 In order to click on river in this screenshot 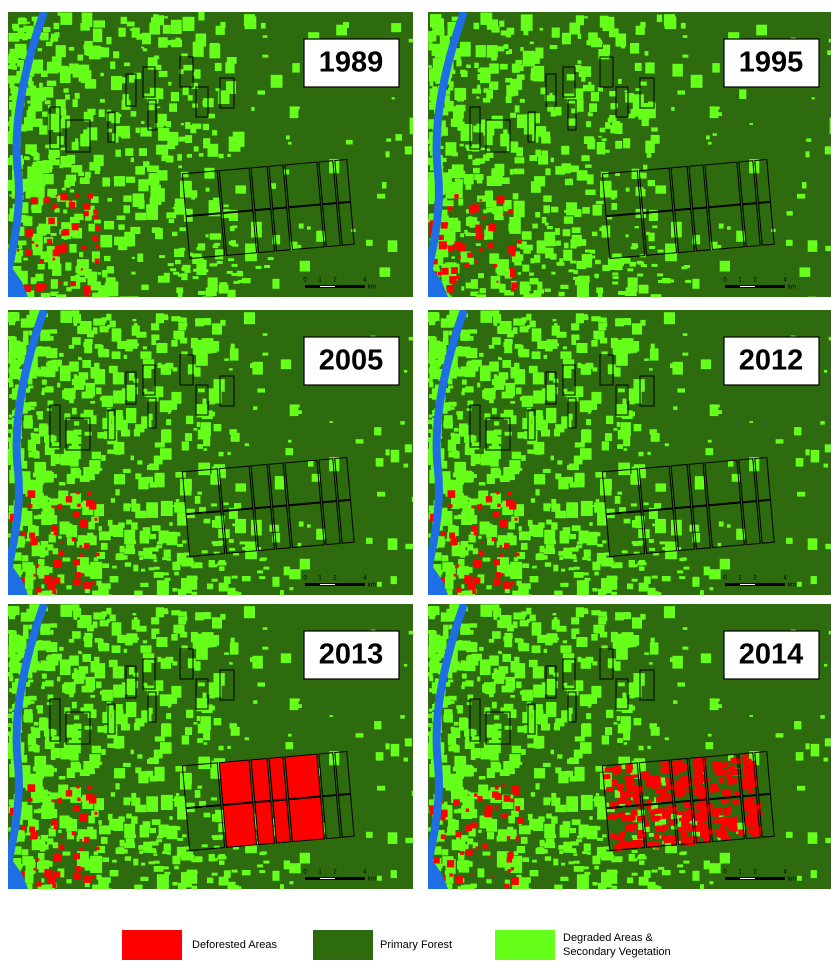, I will do `click(448, 734)`.